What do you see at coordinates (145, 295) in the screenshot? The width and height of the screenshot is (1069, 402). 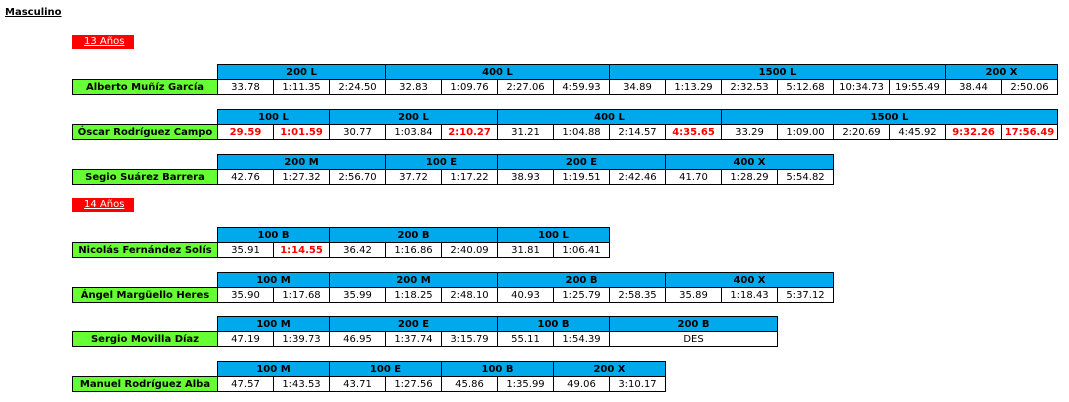 I see `swimmer-name: Ángel Margüello Heres` at bounding box center [145, 295].